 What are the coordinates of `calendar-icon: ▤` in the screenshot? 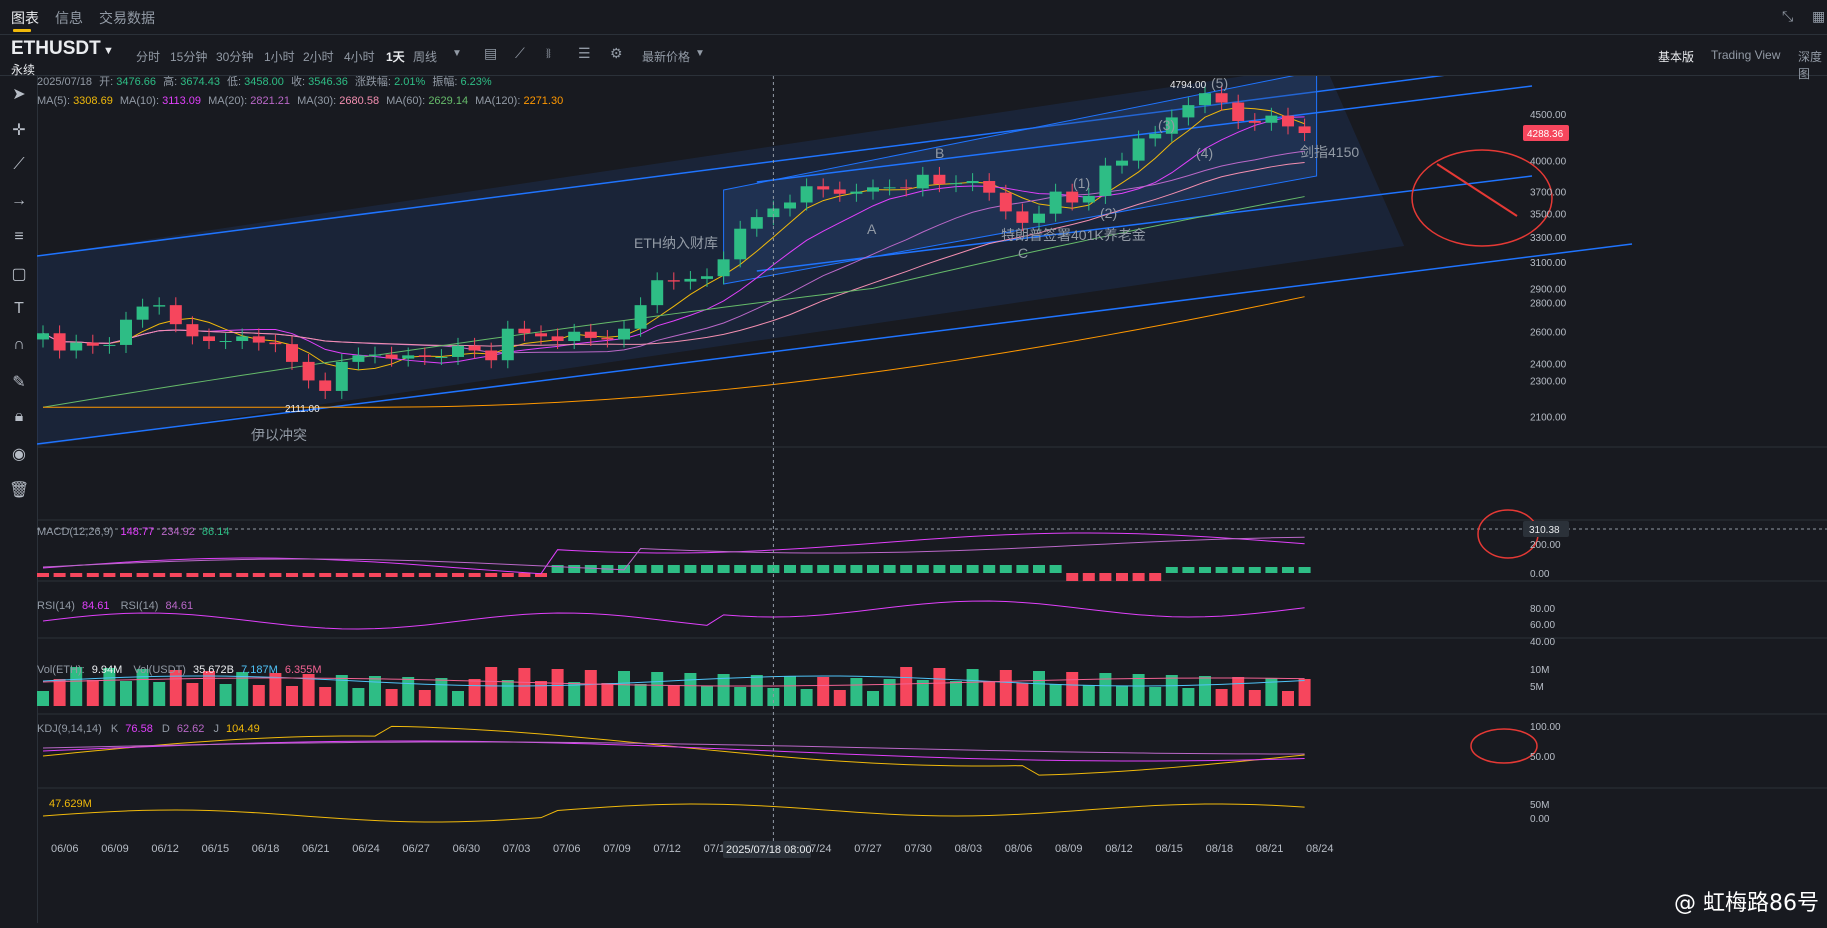 It's located at (491, 53).